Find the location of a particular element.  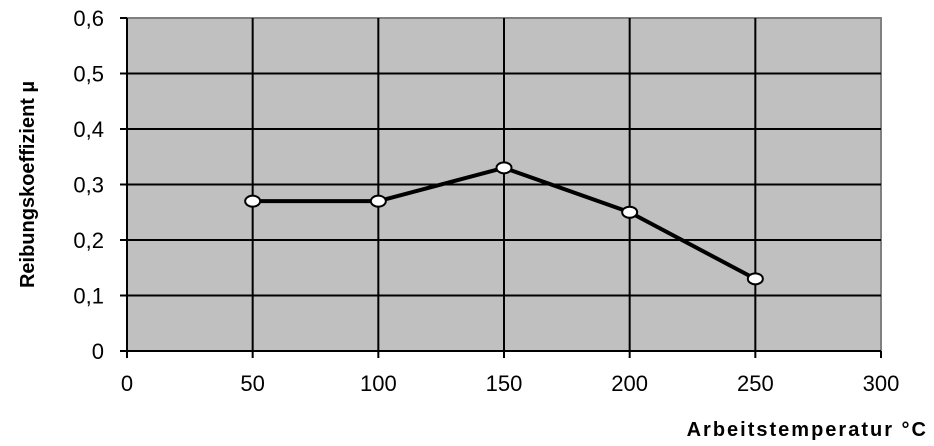

y-tick-label: 0,6 is located at coordinates (88, 18).